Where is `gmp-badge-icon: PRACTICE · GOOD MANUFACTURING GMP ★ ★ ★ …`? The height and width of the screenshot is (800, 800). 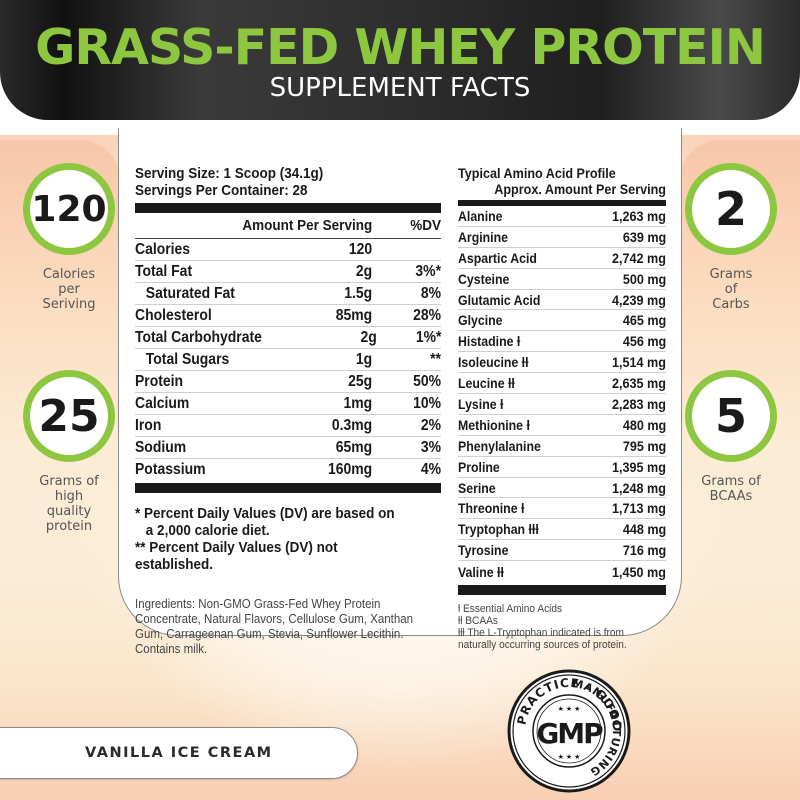 gmp-badge-icon: PRACTICE · GOOD MANUFACTURING GMP ★ ★ ★ … is located at coordinates (569, 731).